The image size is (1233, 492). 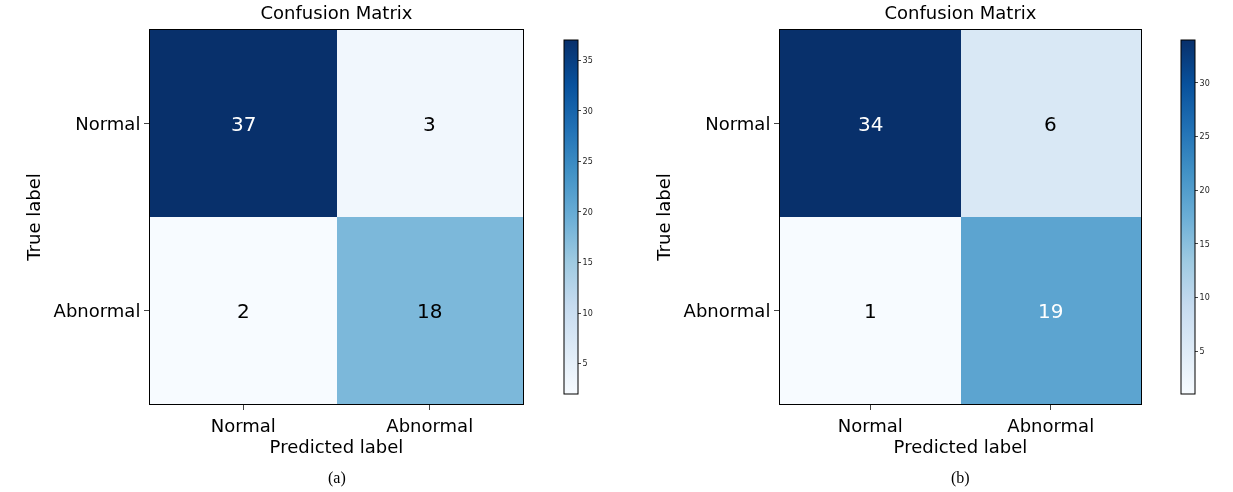 What do you see at coordinates (870, 311) in the screenshot?
I see `data-label: 1` at bounding box center [870, 311].